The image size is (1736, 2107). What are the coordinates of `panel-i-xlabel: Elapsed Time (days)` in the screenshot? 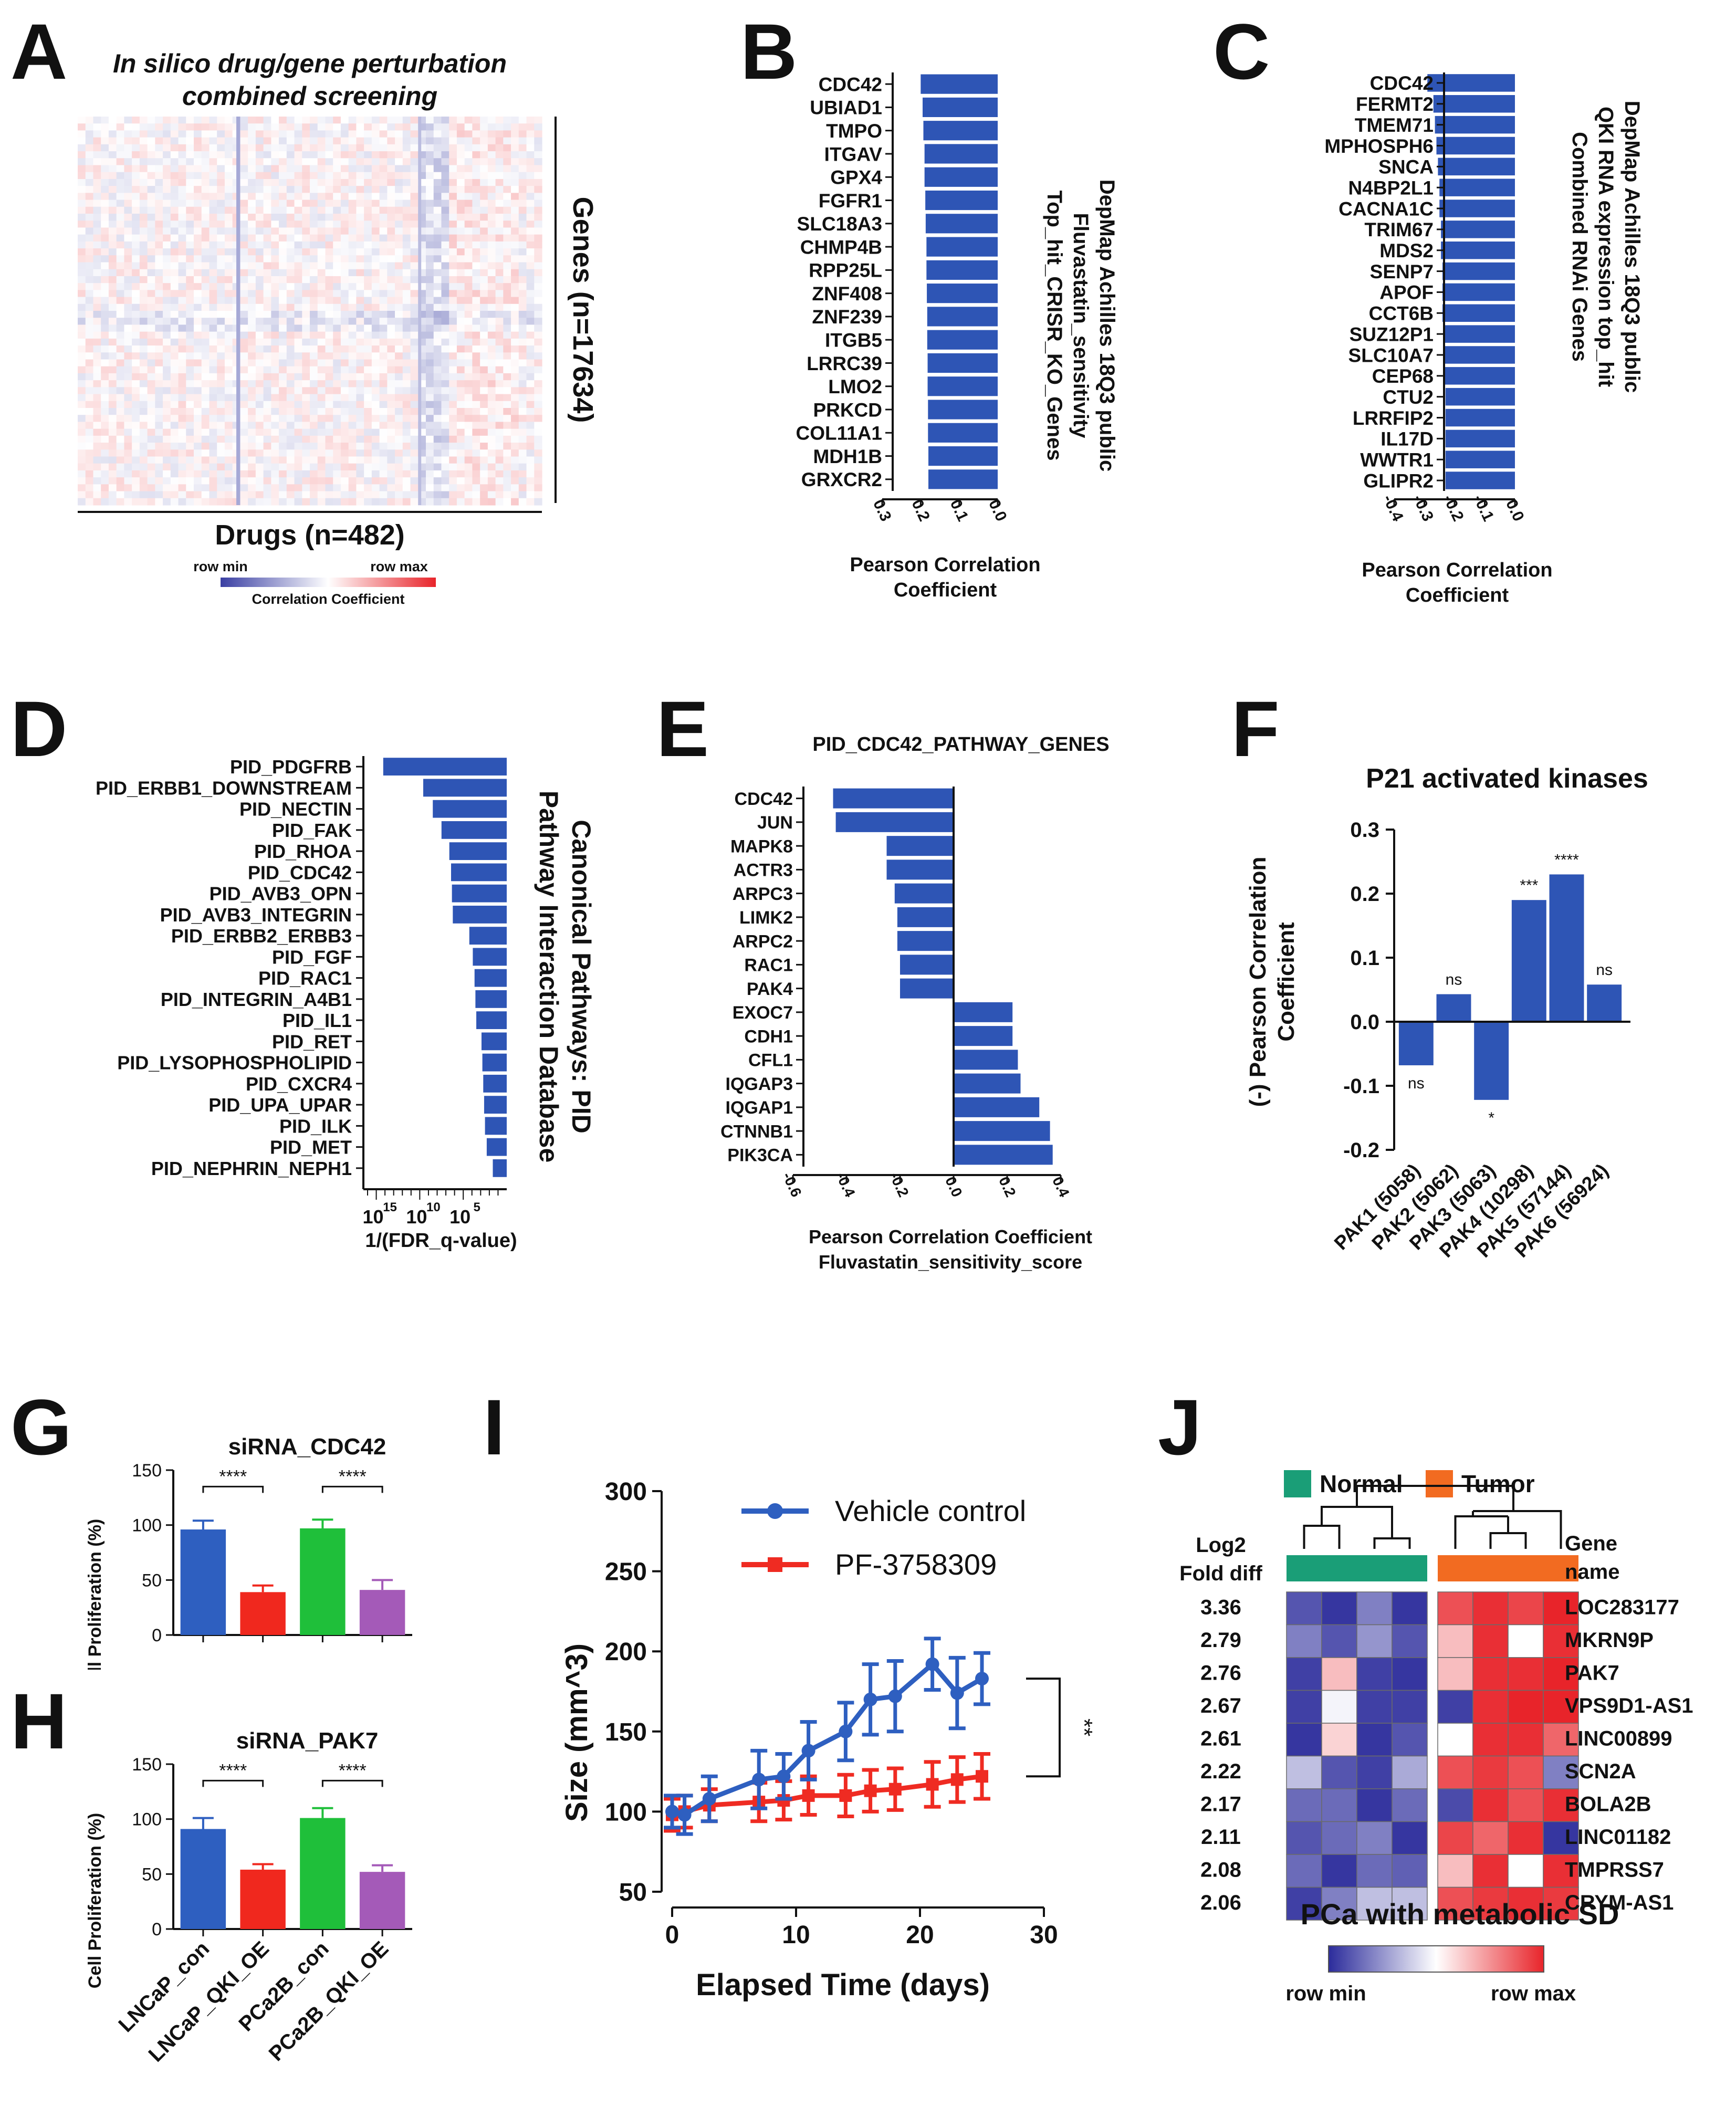 It's located at (843, 1985).